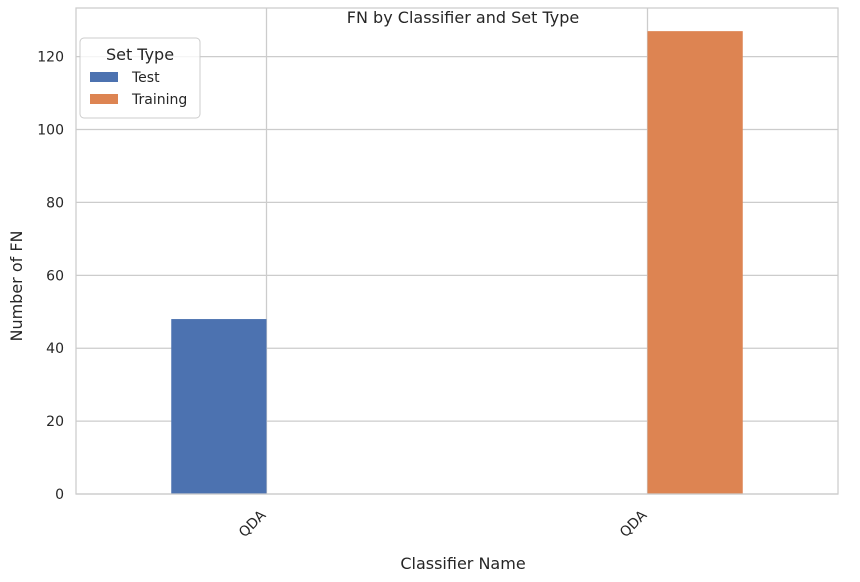 This screenshot has width=860, height=582. What do you see at coordinates (145, 78) in the screenshot?
I see `legend-label-test: Test` at bounding box center [145, 78].